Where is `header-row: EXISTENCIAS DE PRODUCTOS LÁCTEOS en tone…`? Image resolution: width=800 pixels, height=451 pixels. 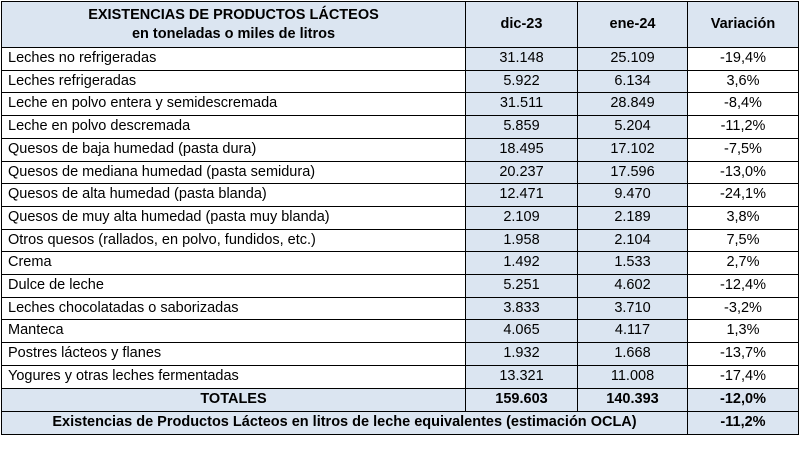 header-row: EXISTENCIAS DE PRODUCTOS LÁCTEOS en tone… is located at coordinates (400, 24).